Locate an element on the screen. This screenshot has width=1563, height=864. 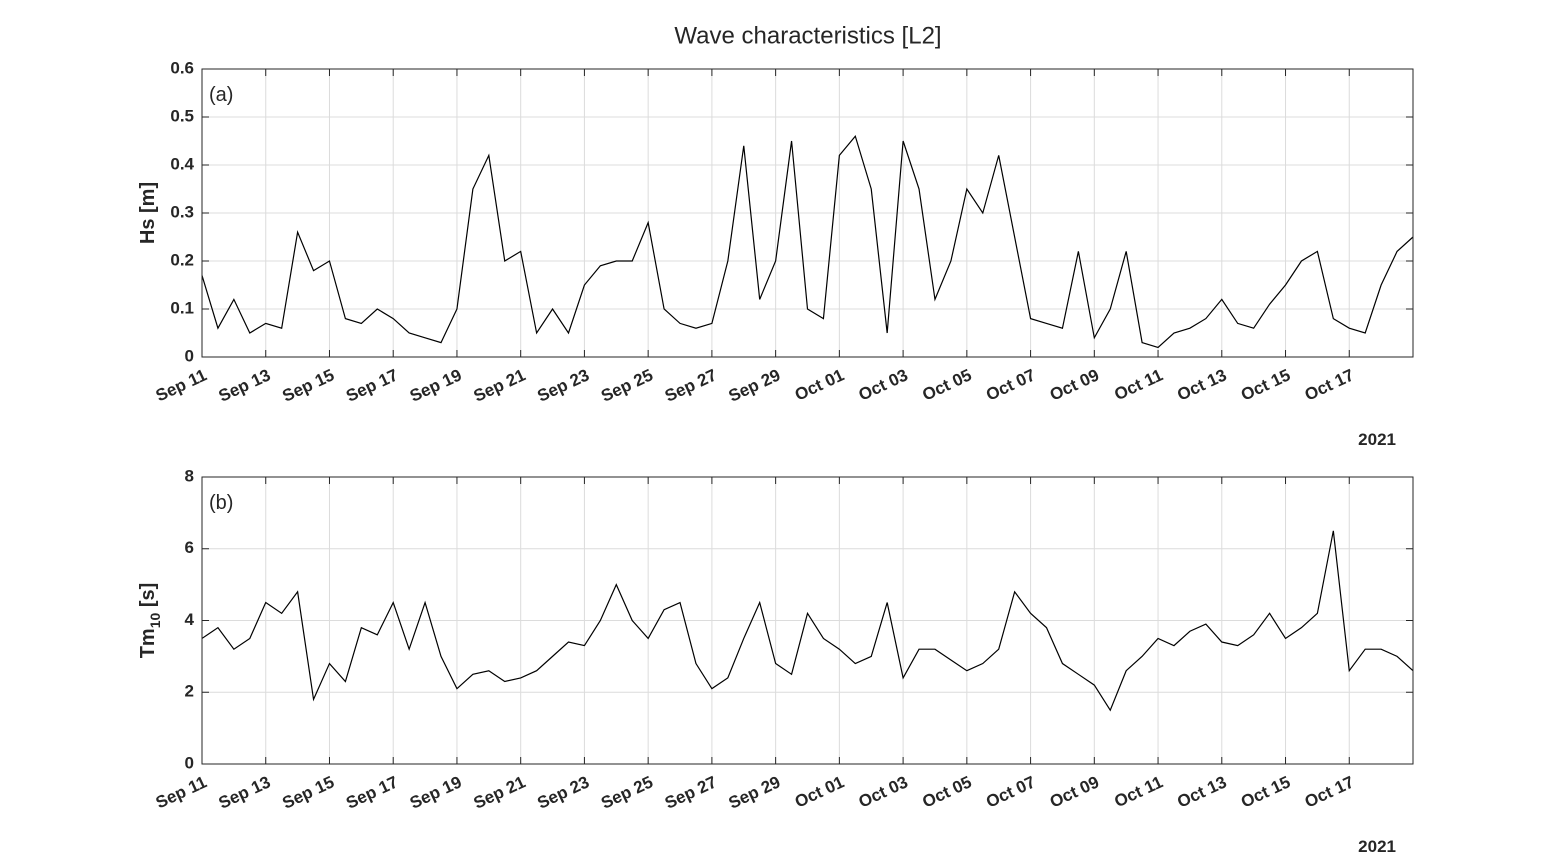
y-axis-label: Hs [m] is located at coordinates (148, 213).